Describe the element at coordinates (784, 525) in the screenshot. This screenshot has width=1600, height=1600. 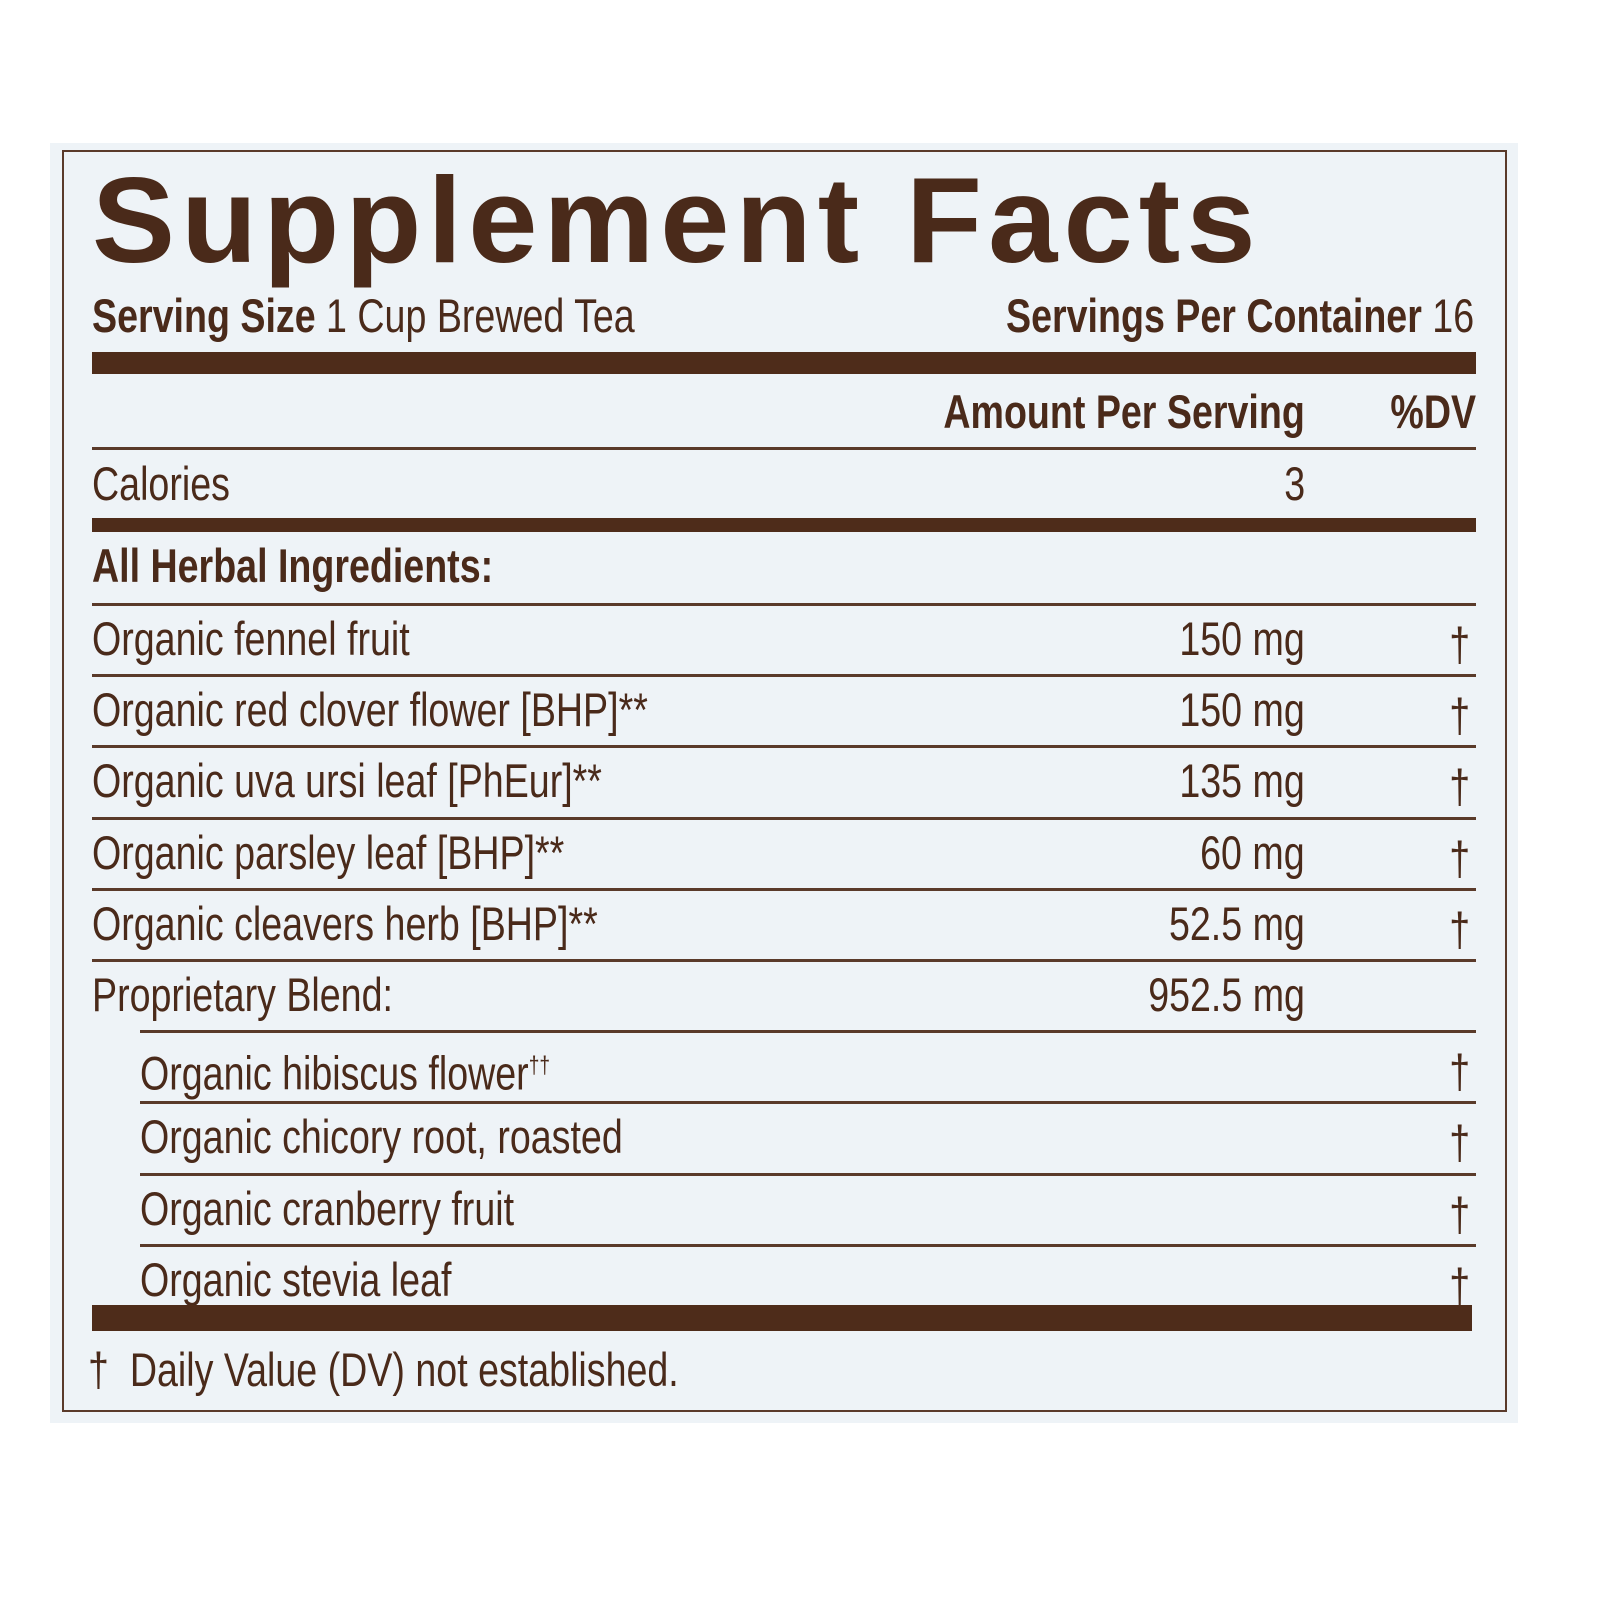
I see `divider-medium` at that location.